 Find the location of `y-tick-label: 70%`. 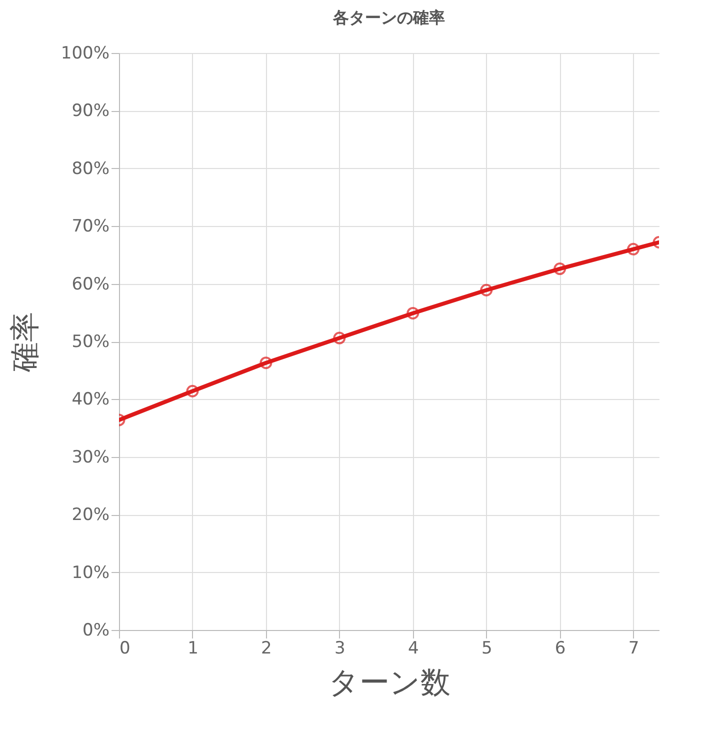

y-tick-label: 70% is located at coordinates (91, 226).